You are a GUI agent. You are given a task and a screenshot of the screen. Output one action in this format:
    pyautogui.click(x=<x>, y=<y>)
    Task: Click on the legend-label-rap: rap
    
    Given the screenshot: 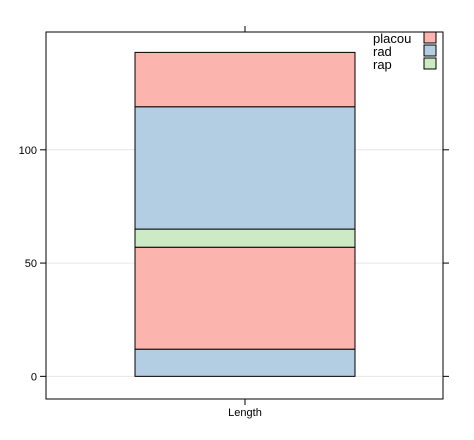 What is the action you would take?
    pyautogui.click(x=382, y=64)
    